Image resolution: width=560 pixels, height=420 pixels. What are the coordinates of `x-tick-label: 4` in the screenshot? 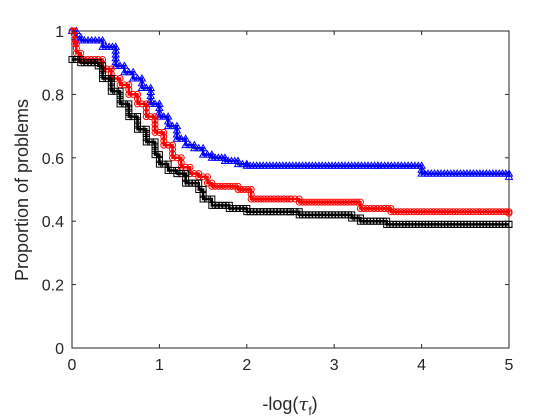 It's located at (421, 365).